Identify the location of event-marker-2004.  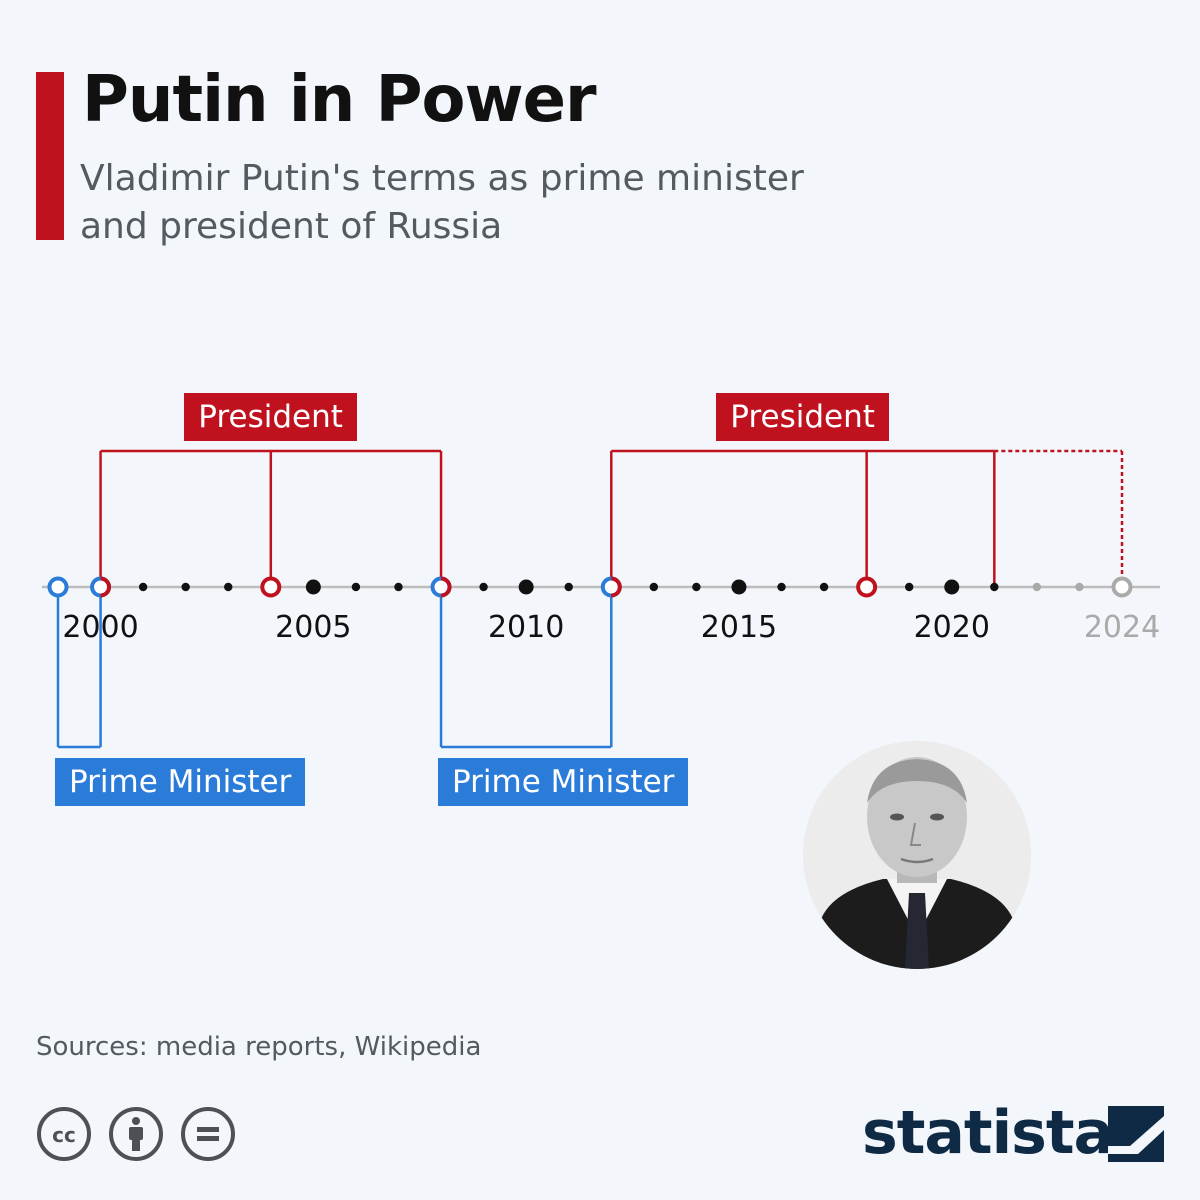
(271, 587).